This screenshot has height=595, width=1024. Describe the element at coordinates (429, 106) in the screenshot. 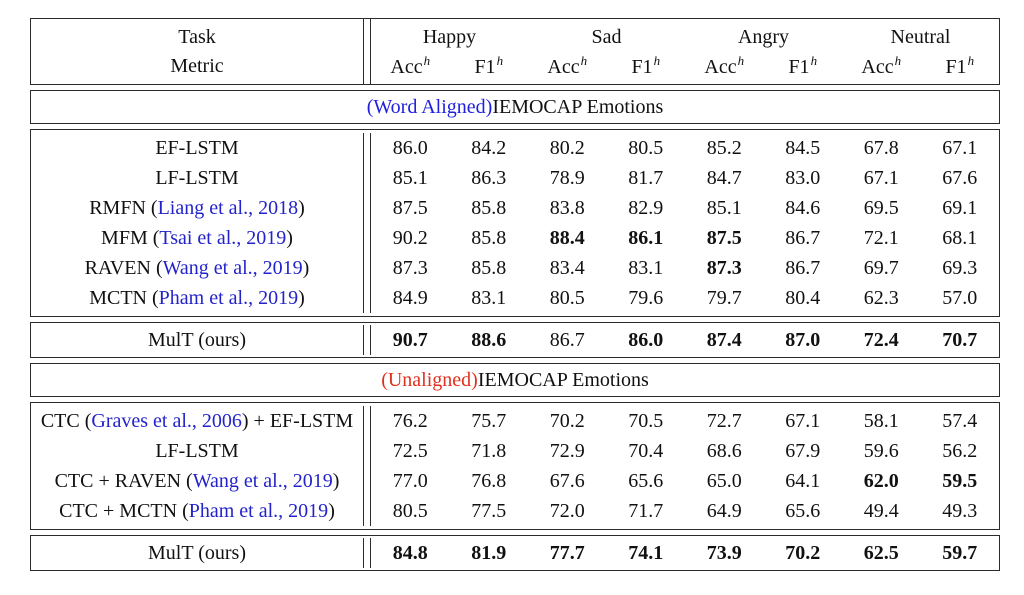

I see `section-title-tag: (Word Aligned)` at that location.